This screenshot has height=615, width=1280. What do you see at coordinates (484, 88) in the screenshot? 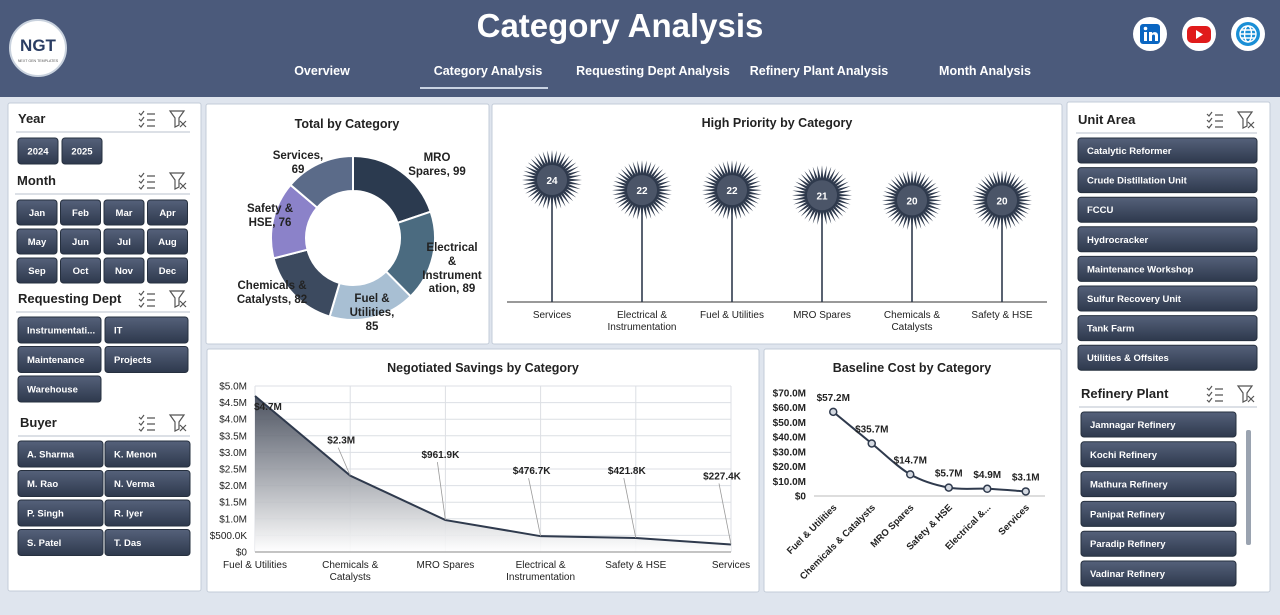
I see `nav-active-underline` at bounding box center [484, 88].